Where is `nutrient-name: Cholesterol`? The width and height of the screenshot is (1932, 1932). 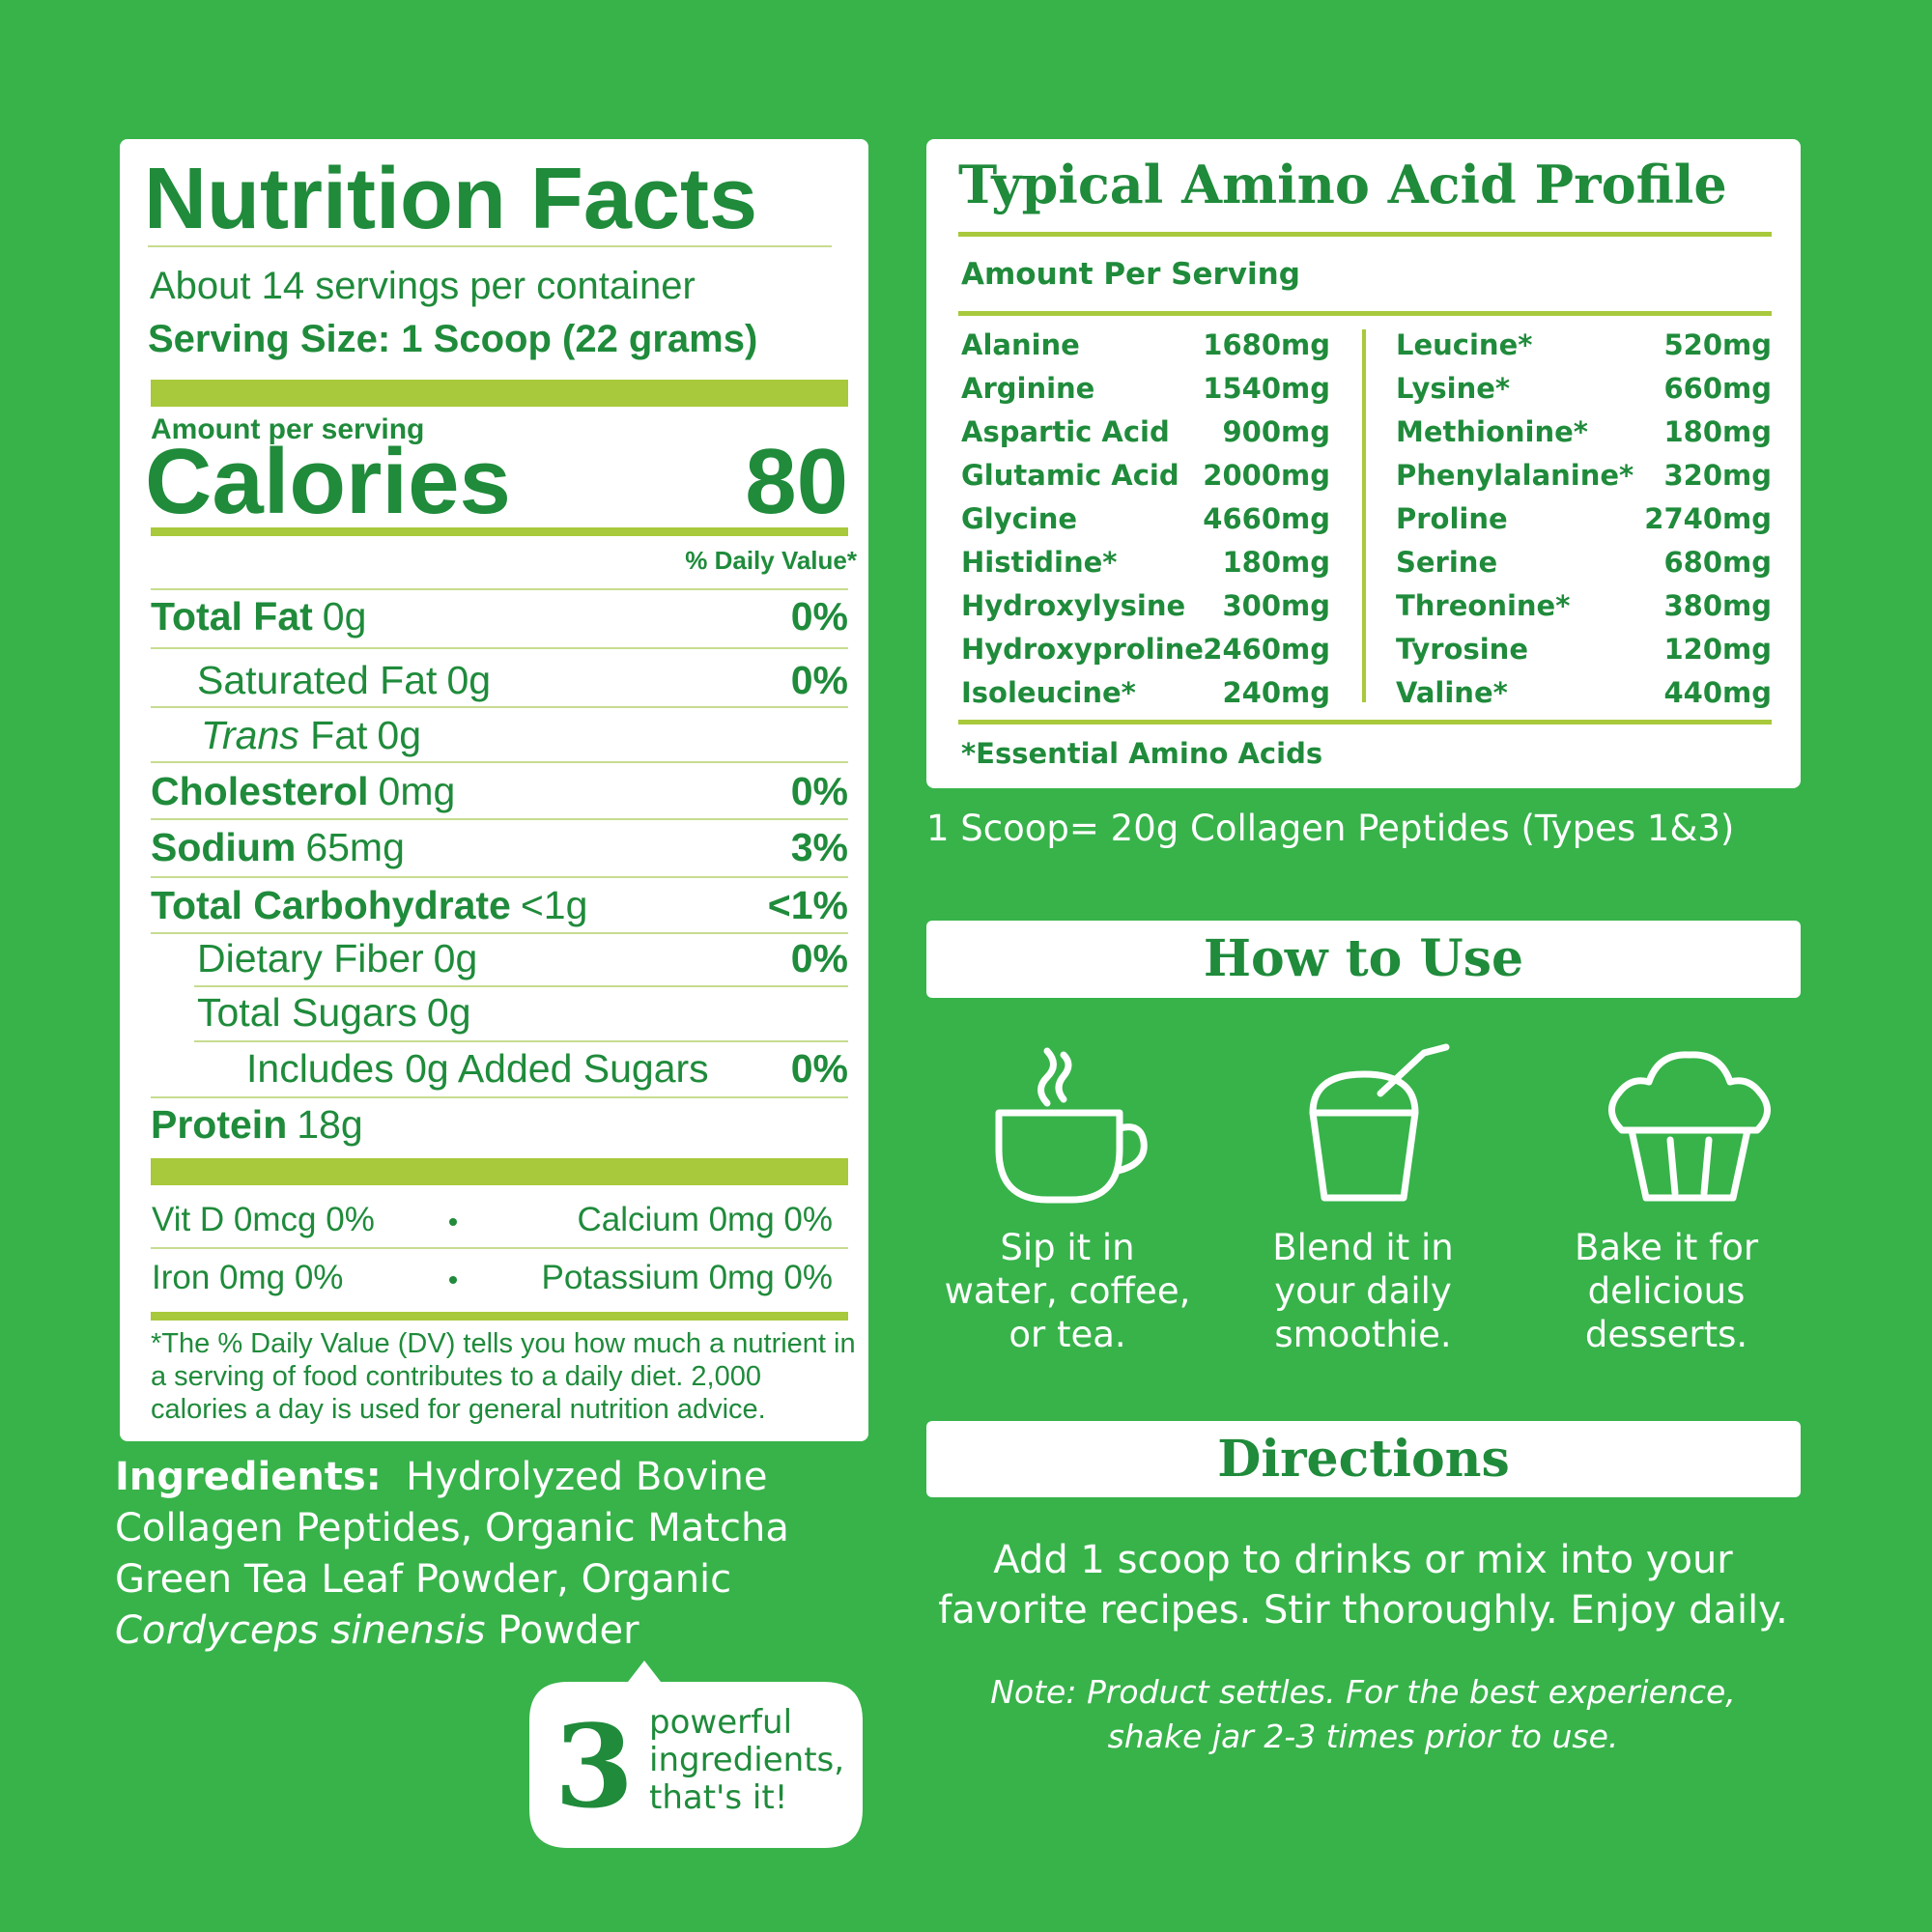
nutrient-name: Cholesterol is located at coordinates (260, 791).